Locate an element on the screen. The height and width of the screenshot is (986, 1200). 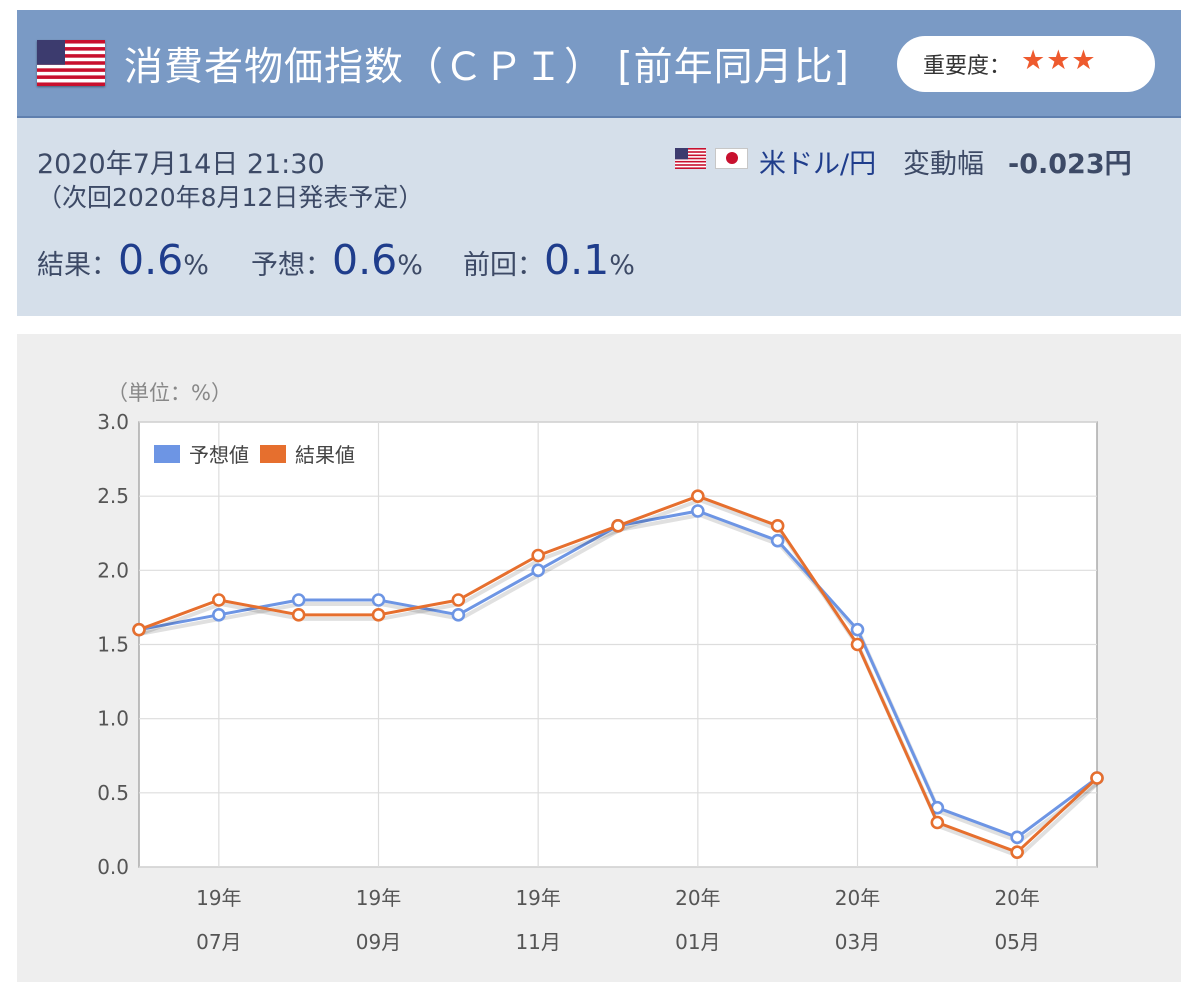
currency-pair-link: 米ドル/円 is located at coordinates (818, 164).